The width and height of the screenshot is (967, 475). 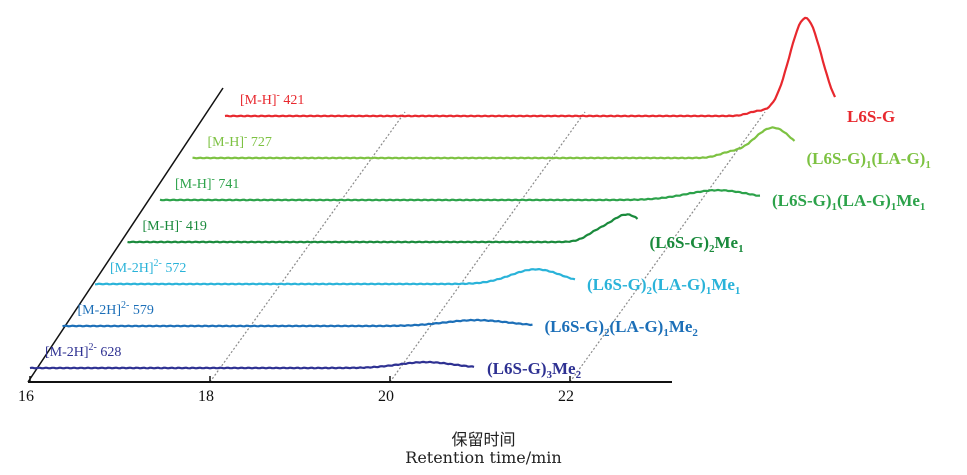 What do you see at coordinates (240, 141) in the screenshot?
I see `series-ion-label: [M-H]- 727` at bounding box center [240, 141].